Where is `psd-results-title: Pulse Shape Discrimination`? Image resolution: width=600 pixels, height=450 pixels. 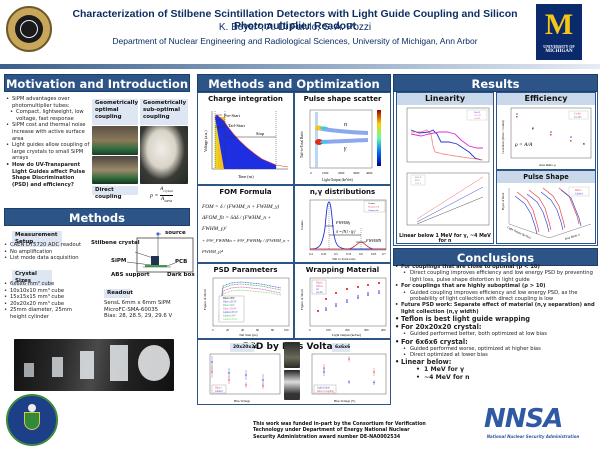 psd-results-title: Pulse Shape Discrimination is located at coordinates (546, 182).